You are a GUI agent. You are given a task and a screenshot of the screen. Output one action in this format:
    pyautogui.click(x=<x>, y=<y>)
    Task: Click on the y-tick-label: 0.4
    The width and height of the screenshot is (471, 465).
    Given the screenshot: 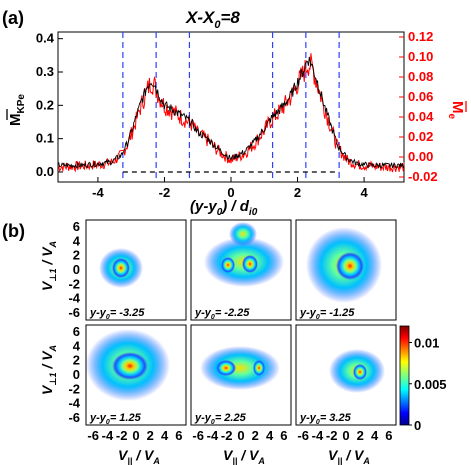 What is the action you would take?
    pyautogui.click(x=45, y=38)
    